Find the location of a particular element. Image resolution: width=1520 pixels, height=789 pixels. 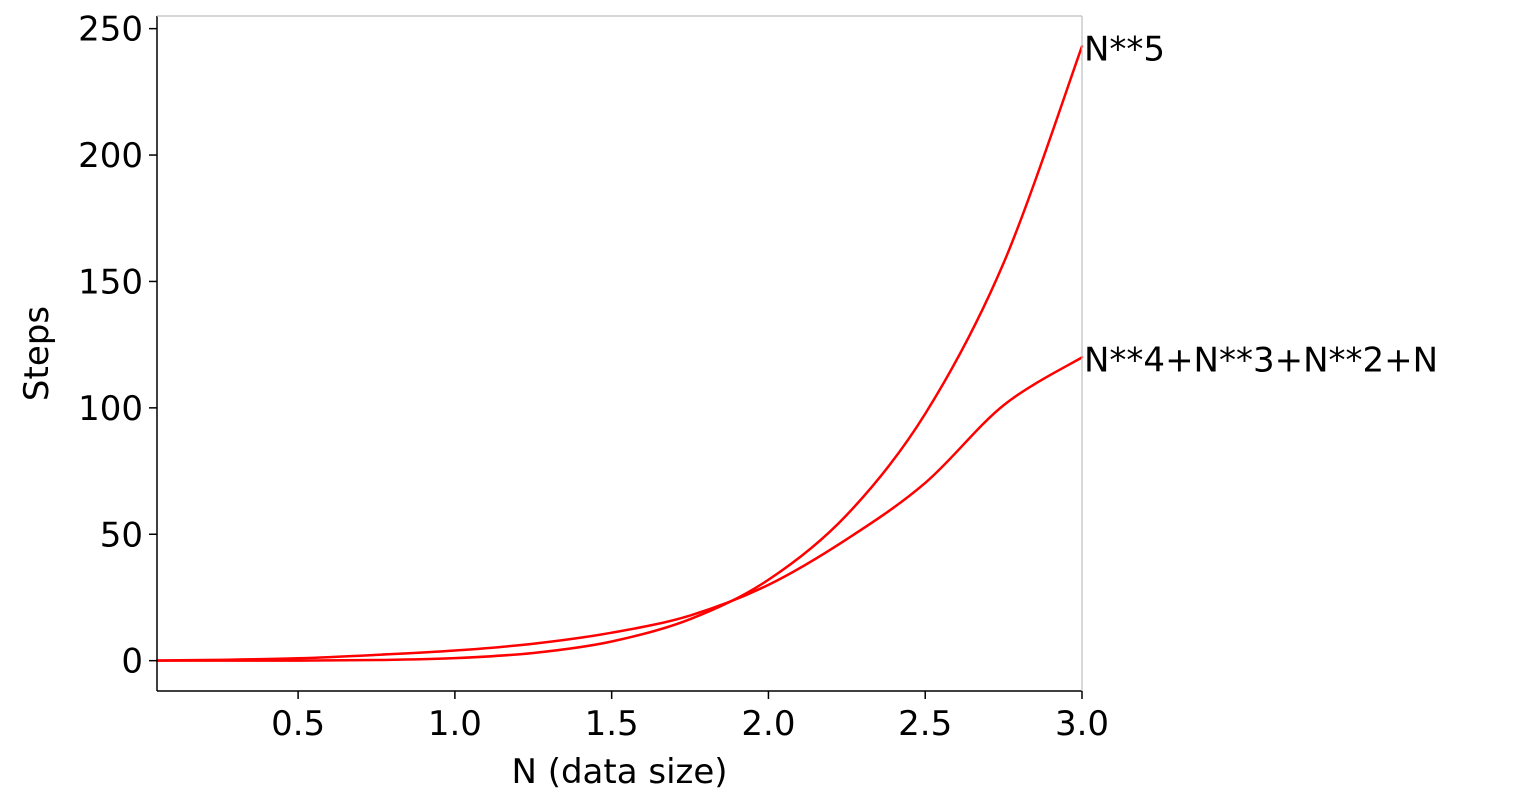

series-annotation-1: N**5 is located at coordinates (1124, 49).